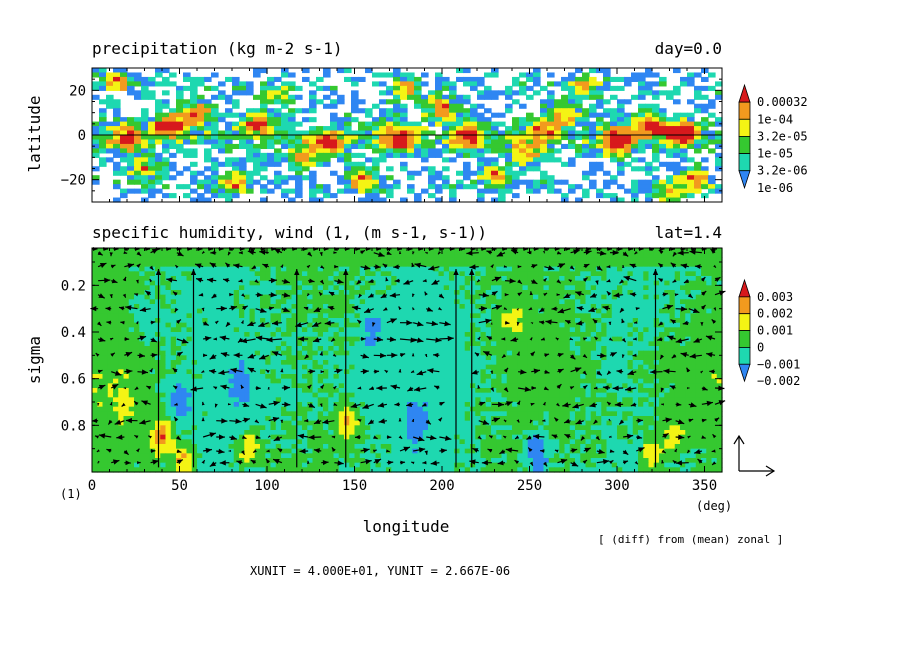  What do you see at coordinates (34, 360) in the screenshot?
I see `humidity-ylabel: sigma` at bounding box center [34, 360].